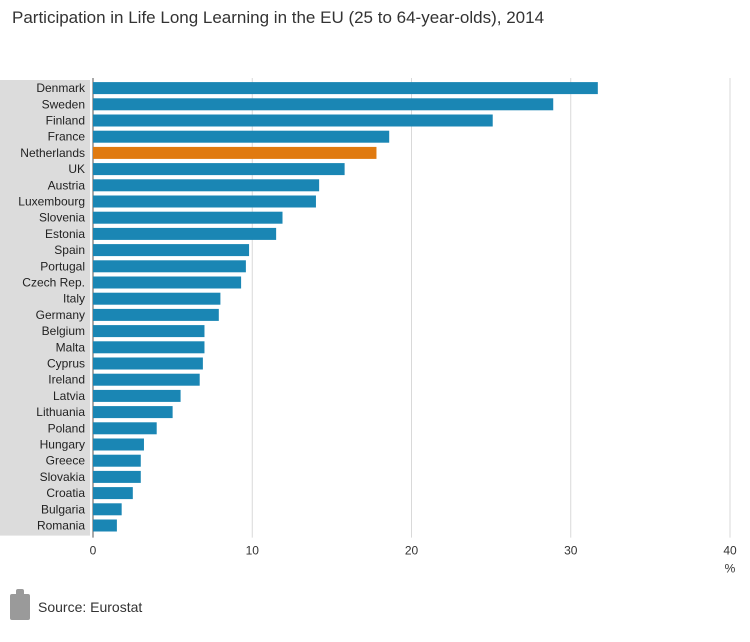 This screenshot has height=642, width=750. What do you see at coordinates (74, 299) in the screenshot?
I see `category-label: Italy` at bounding box center [74, 299].